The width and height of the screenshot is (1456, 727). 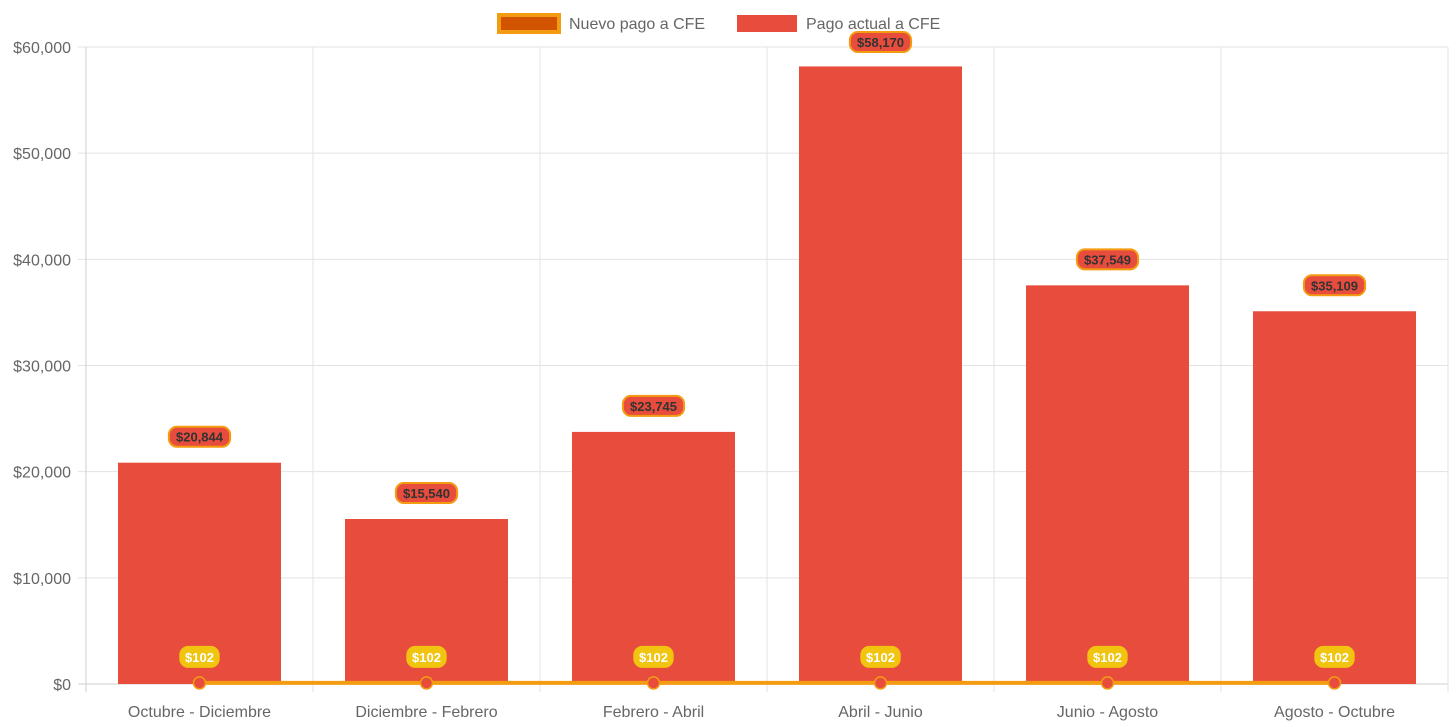 I want to click on x-tick-label: Junio - Agosto, so click(x=1108, y=712).